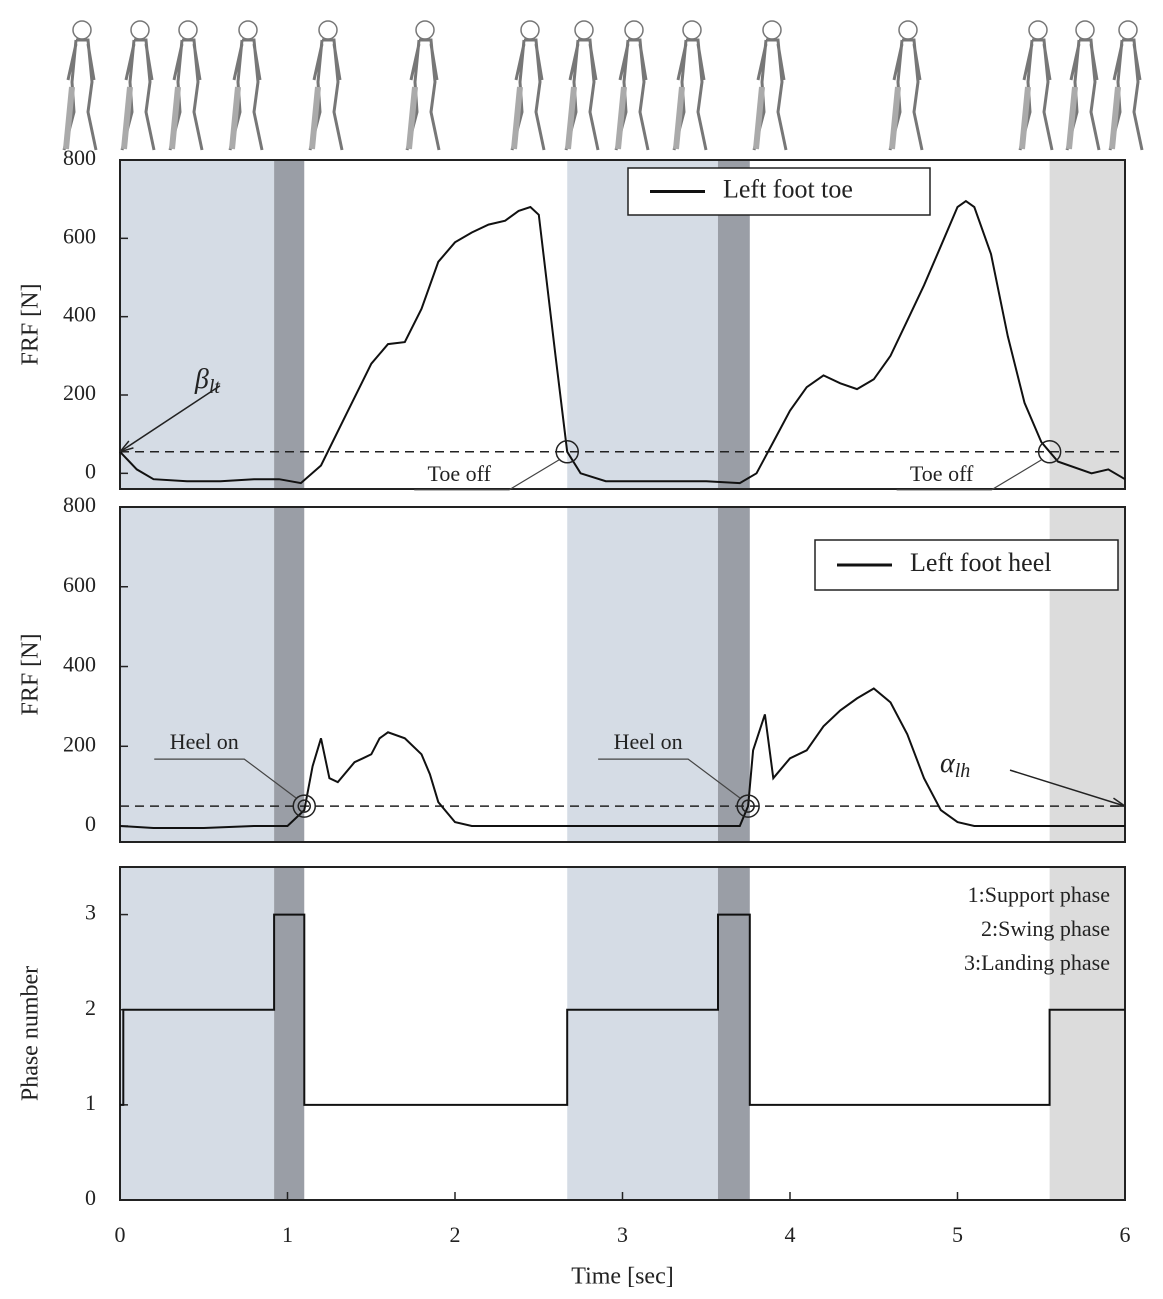 This screenshot has width=1163, height=1299. I want to click on legend-label: Left foot toe, so click(788, 188).